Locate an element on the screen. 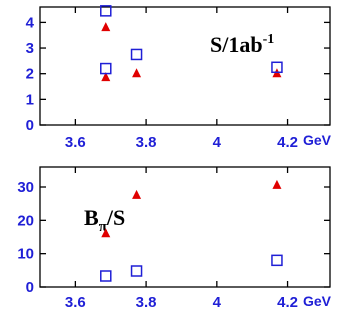 This screenshot has height=320, width=338. top-y-tick-label: 1 is located at coordinates (30, 99).